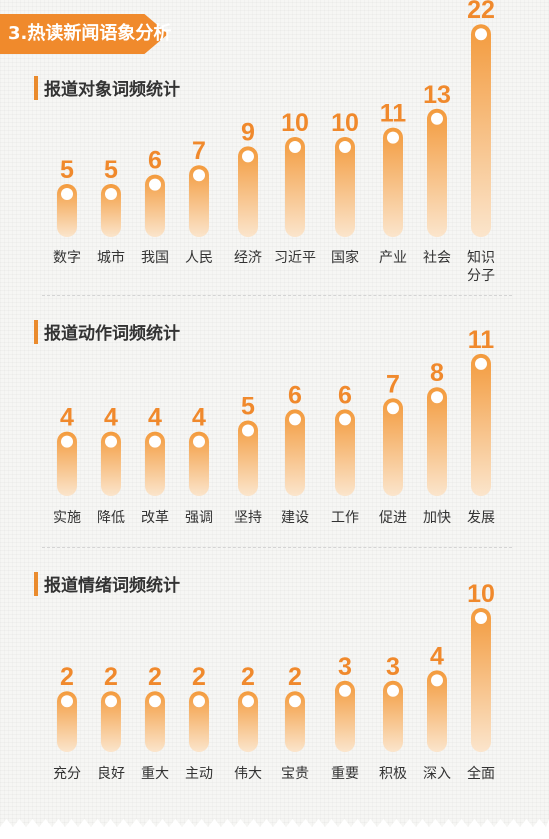 The image size is (549, 839). What do you see at coordinates (393, 518) in the screenshot?
I see `category-label: 促进` at bounding box center [393, 518].